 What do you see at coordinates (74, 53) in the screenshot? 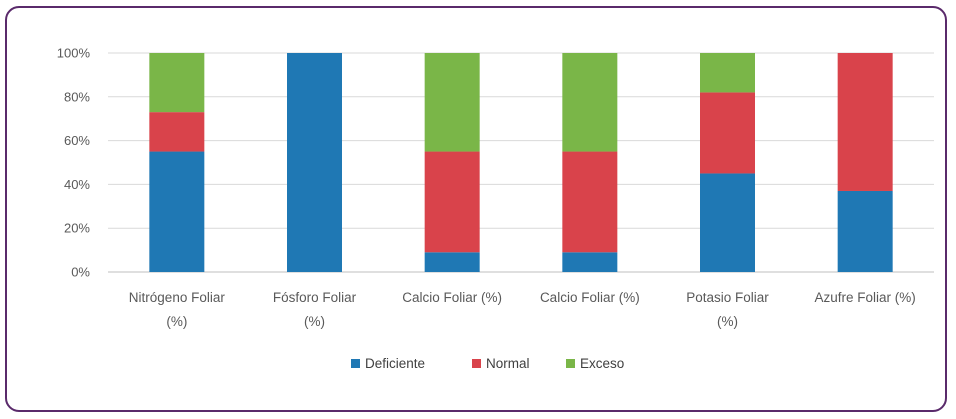
I see `y-tick-label: 100%` at bounding box center [74, 53].